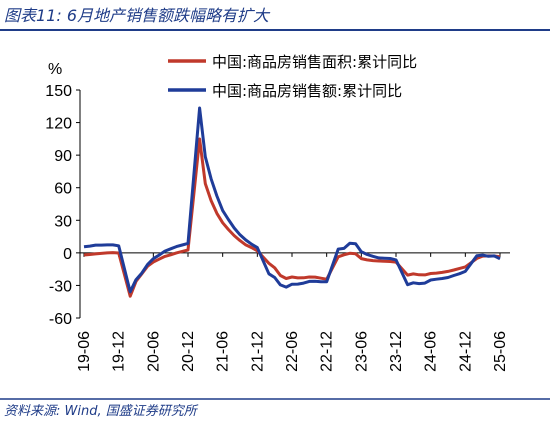 Image resolution: width=550 pixels, height=421 pixels. I want to click on x-tick-label: 22-12, so click(327, 351).